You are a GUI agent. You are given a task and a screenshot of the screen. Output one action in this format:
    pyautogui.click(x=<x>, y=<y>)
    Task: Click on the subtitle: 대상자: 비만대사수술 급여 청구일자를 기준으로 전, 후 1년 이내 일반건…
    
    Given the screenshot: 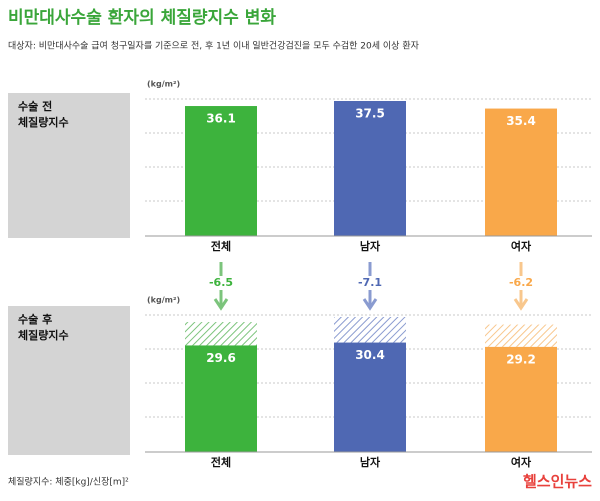 What is the action you would take?
    pyautogui.click(x=214, y=46)
    